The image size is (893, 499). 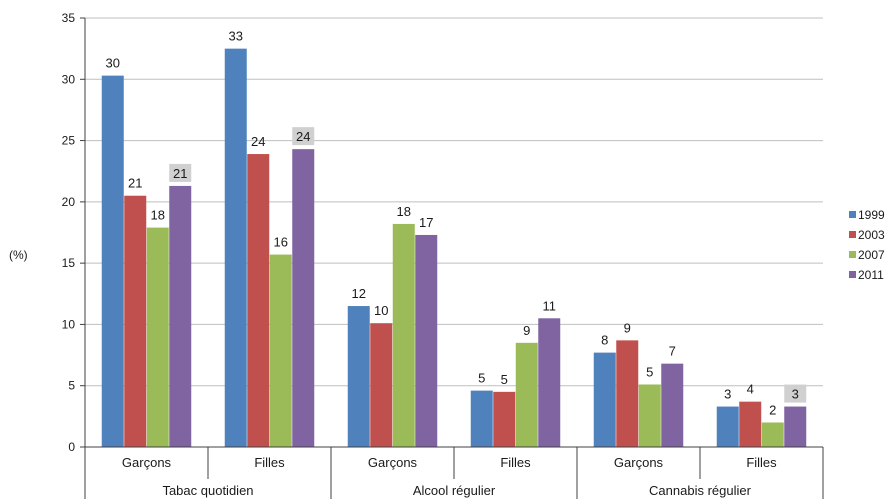 What do you see at coordinates (69, 141) in the screenshot?
I see `y-tick-label: 25` at bounding box center [69, 141].